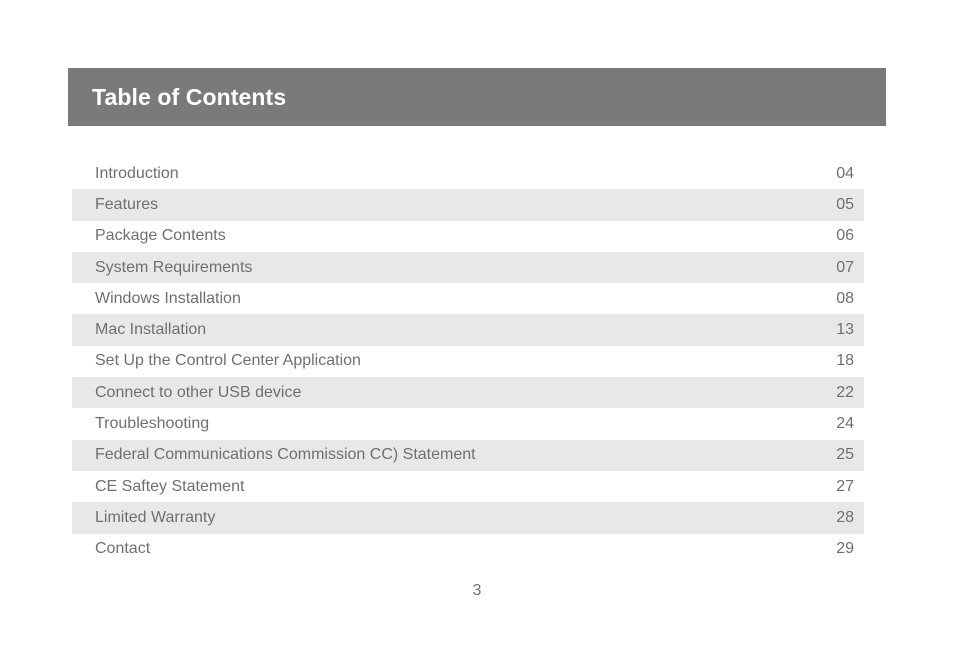 Image resolution: width=954 pixels, height=665 pixels. Describe the element at coordinates (468, 423) in the screenshot. I see `toc-entry-troubleshooting: Troubleshooting 24` at that location.